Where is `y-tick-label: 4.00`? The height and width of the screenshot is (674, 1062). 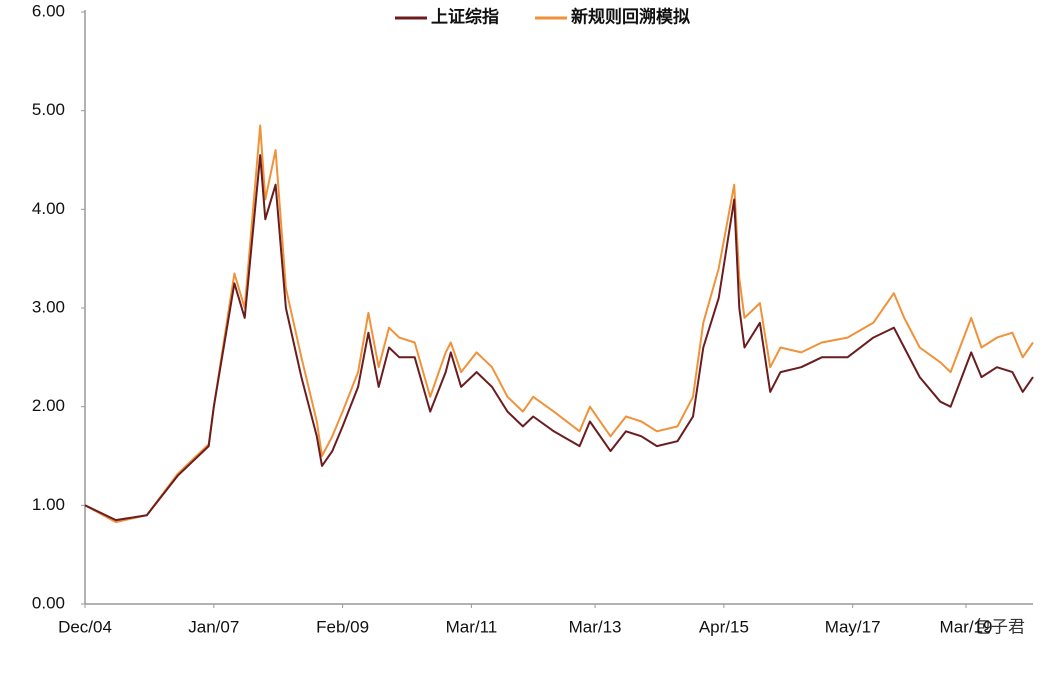 y-tick-label: 4.00 is located at coordinates (48, 208).